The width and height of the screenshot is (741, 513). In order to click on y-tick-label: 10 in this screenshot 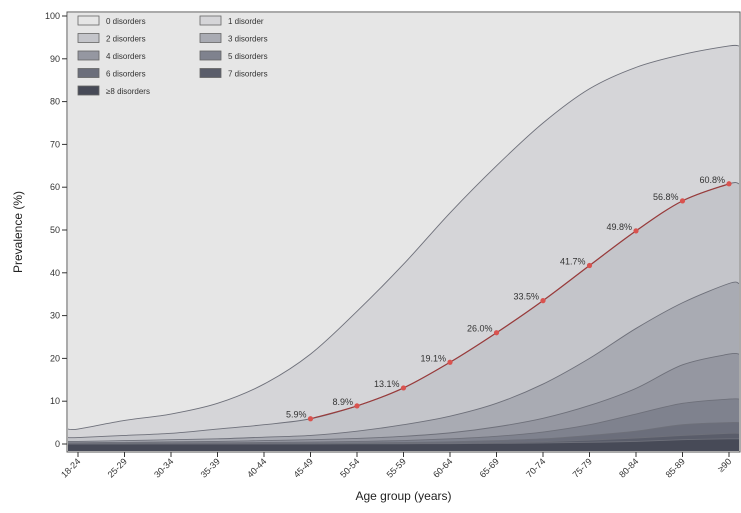, I will do `click(55, 401)`.